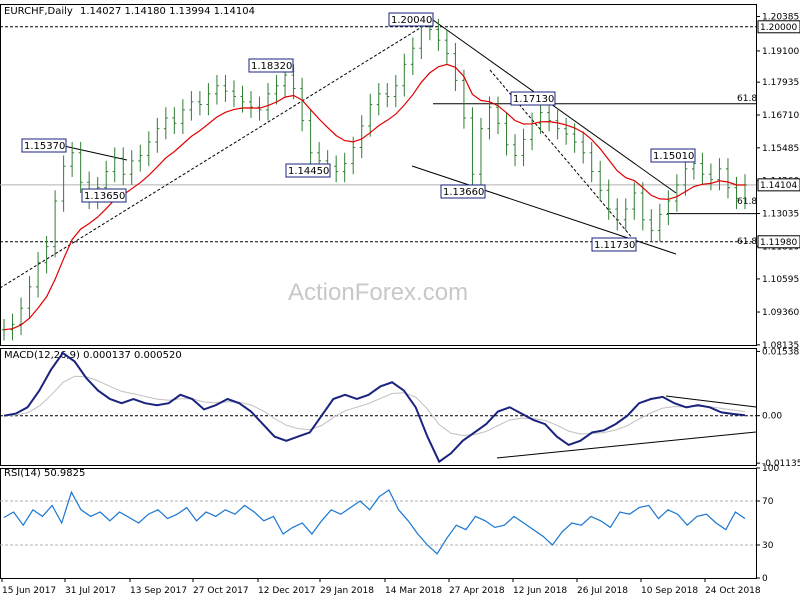 This screenshot has width=800, height=600. What do you see at coordinates (780, 17) in the screenshot?
I see `price-tick-label: 1.20385` at bounding box center [780, 17].